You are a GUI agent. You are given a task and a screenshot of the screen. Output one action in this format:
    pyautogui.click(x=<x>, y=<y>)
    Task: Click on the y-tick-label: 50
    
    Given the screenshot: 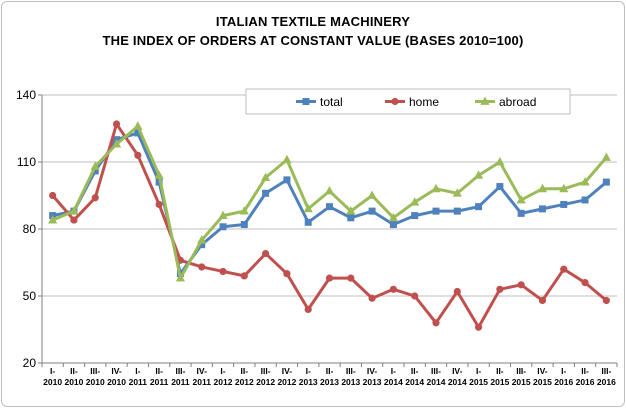 What is the action you would take?
    pyautogui.click(x=30, y=296)
    